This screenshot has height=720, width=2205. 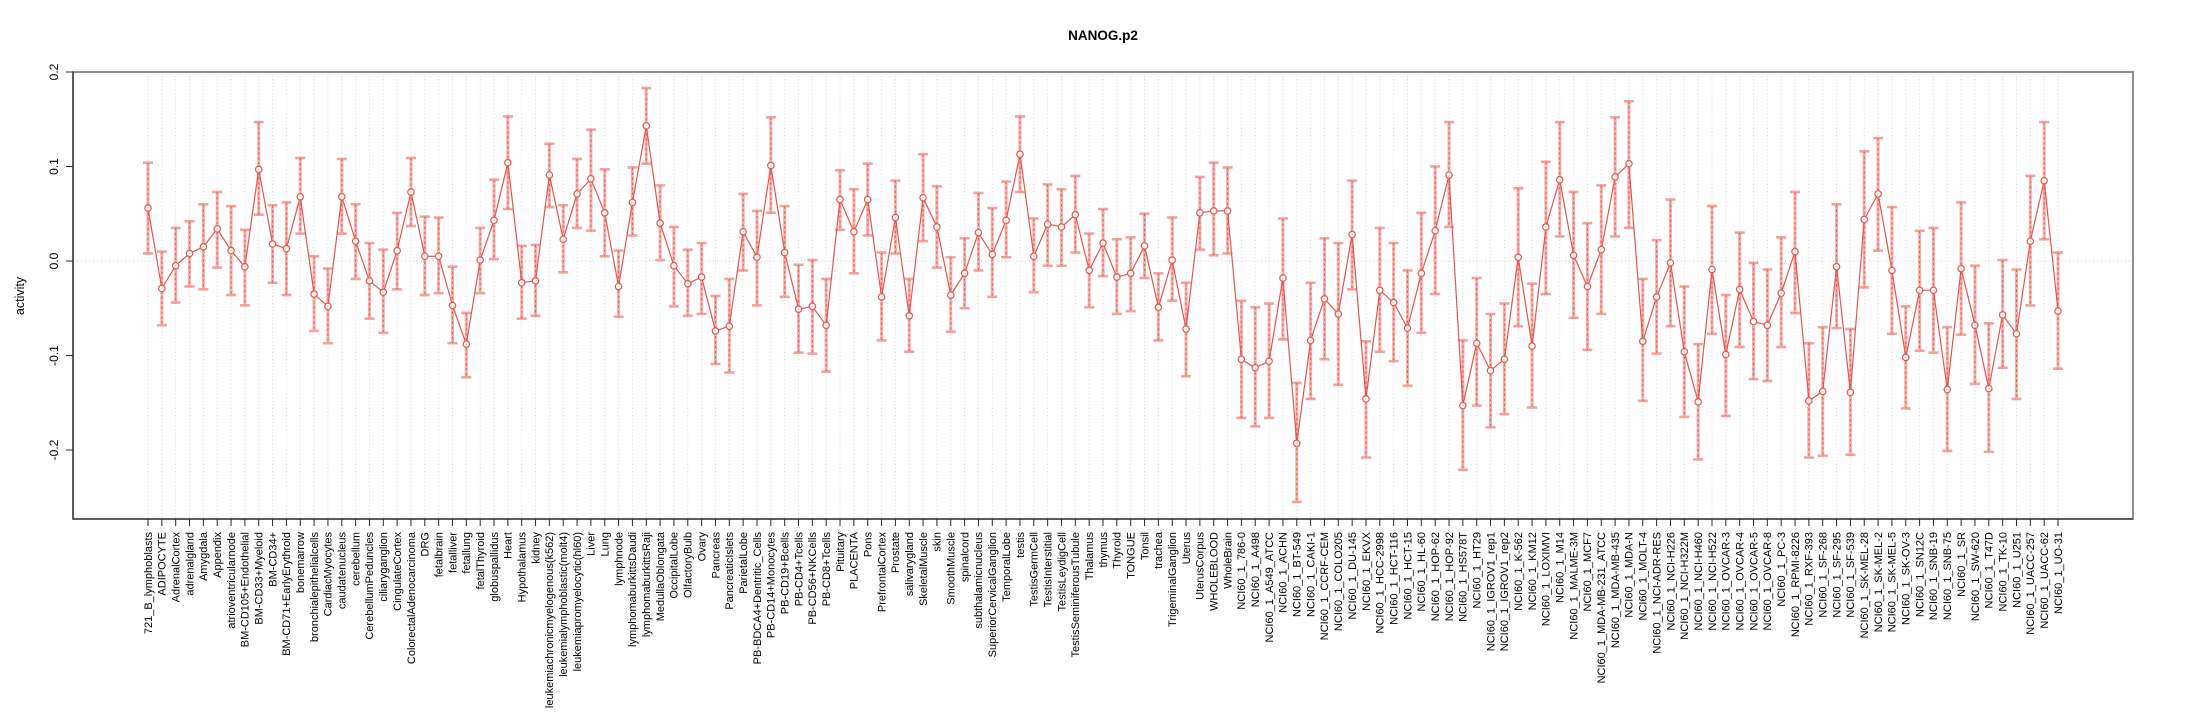 I want to click on x-tick-label: NCI60_1_786-0, so click(x=1242, y=571).